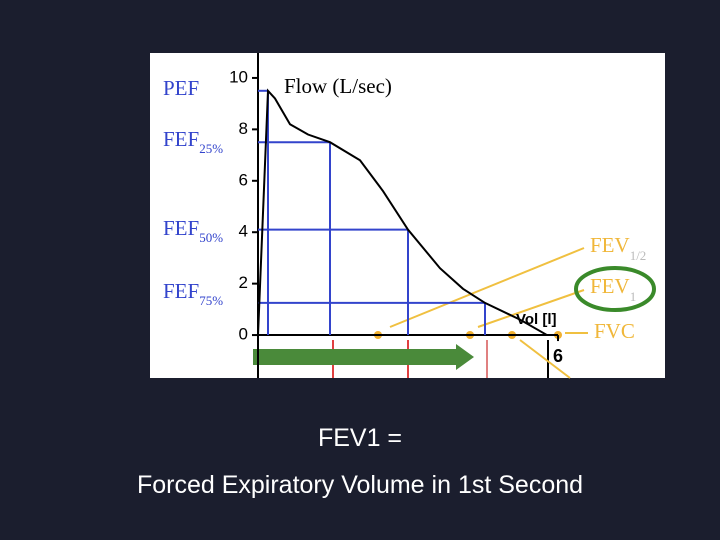  Describe the element at coordinates (238, 76) in the screenshot. I see `y-tick-label: 10` at that location.